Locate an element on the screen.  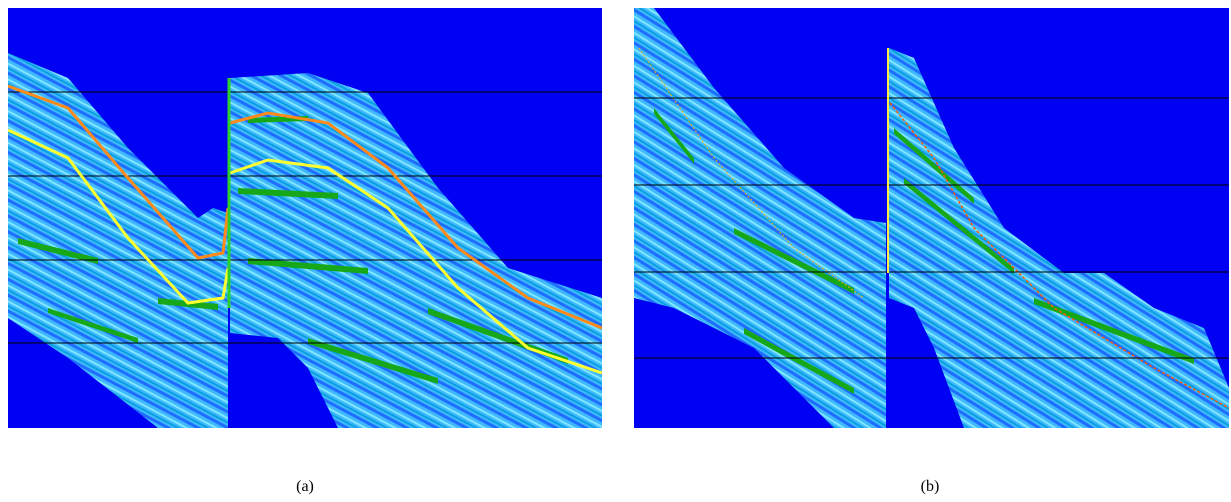
seismic-band is located at coordinates (118, 240).